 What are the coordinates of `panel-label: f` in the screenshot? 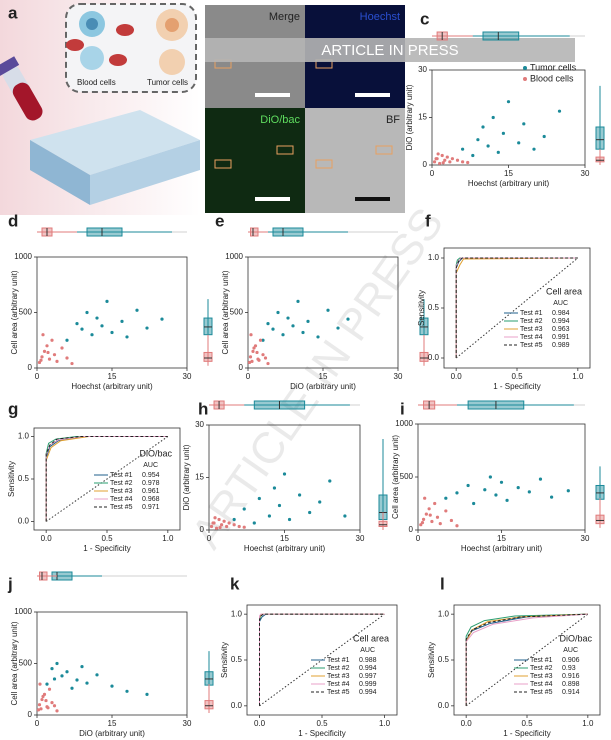 It's located at (428, 220).